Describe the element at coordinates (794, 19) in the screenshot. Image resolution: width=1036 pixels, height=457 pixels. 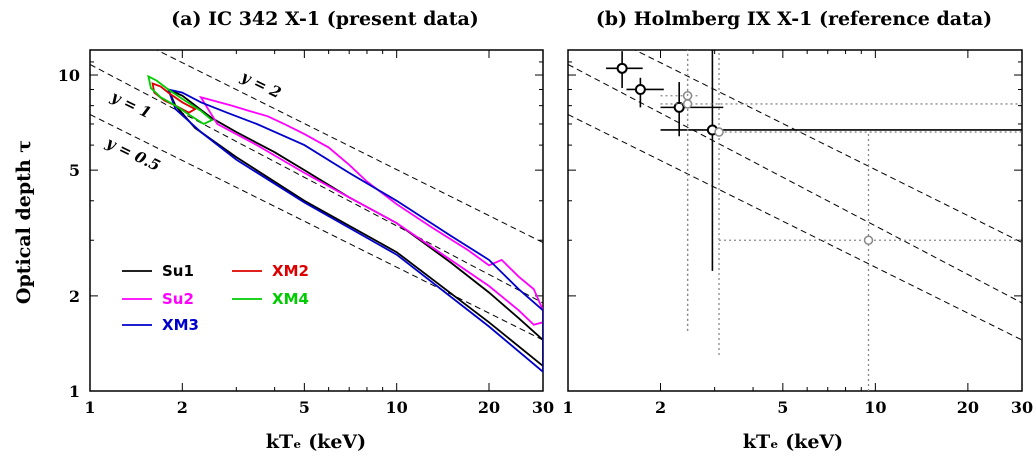
I see `panel-b-title: (b) Holmberg IX X-1 (reference data)` at that location.